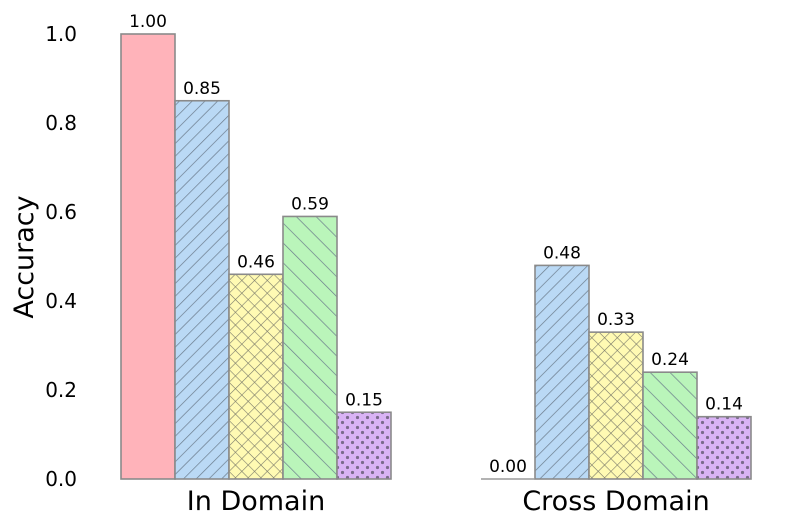  Describe the element at coordinates (256, 501) in the screenshot. I see `x-category-label: In Domain` at that location.